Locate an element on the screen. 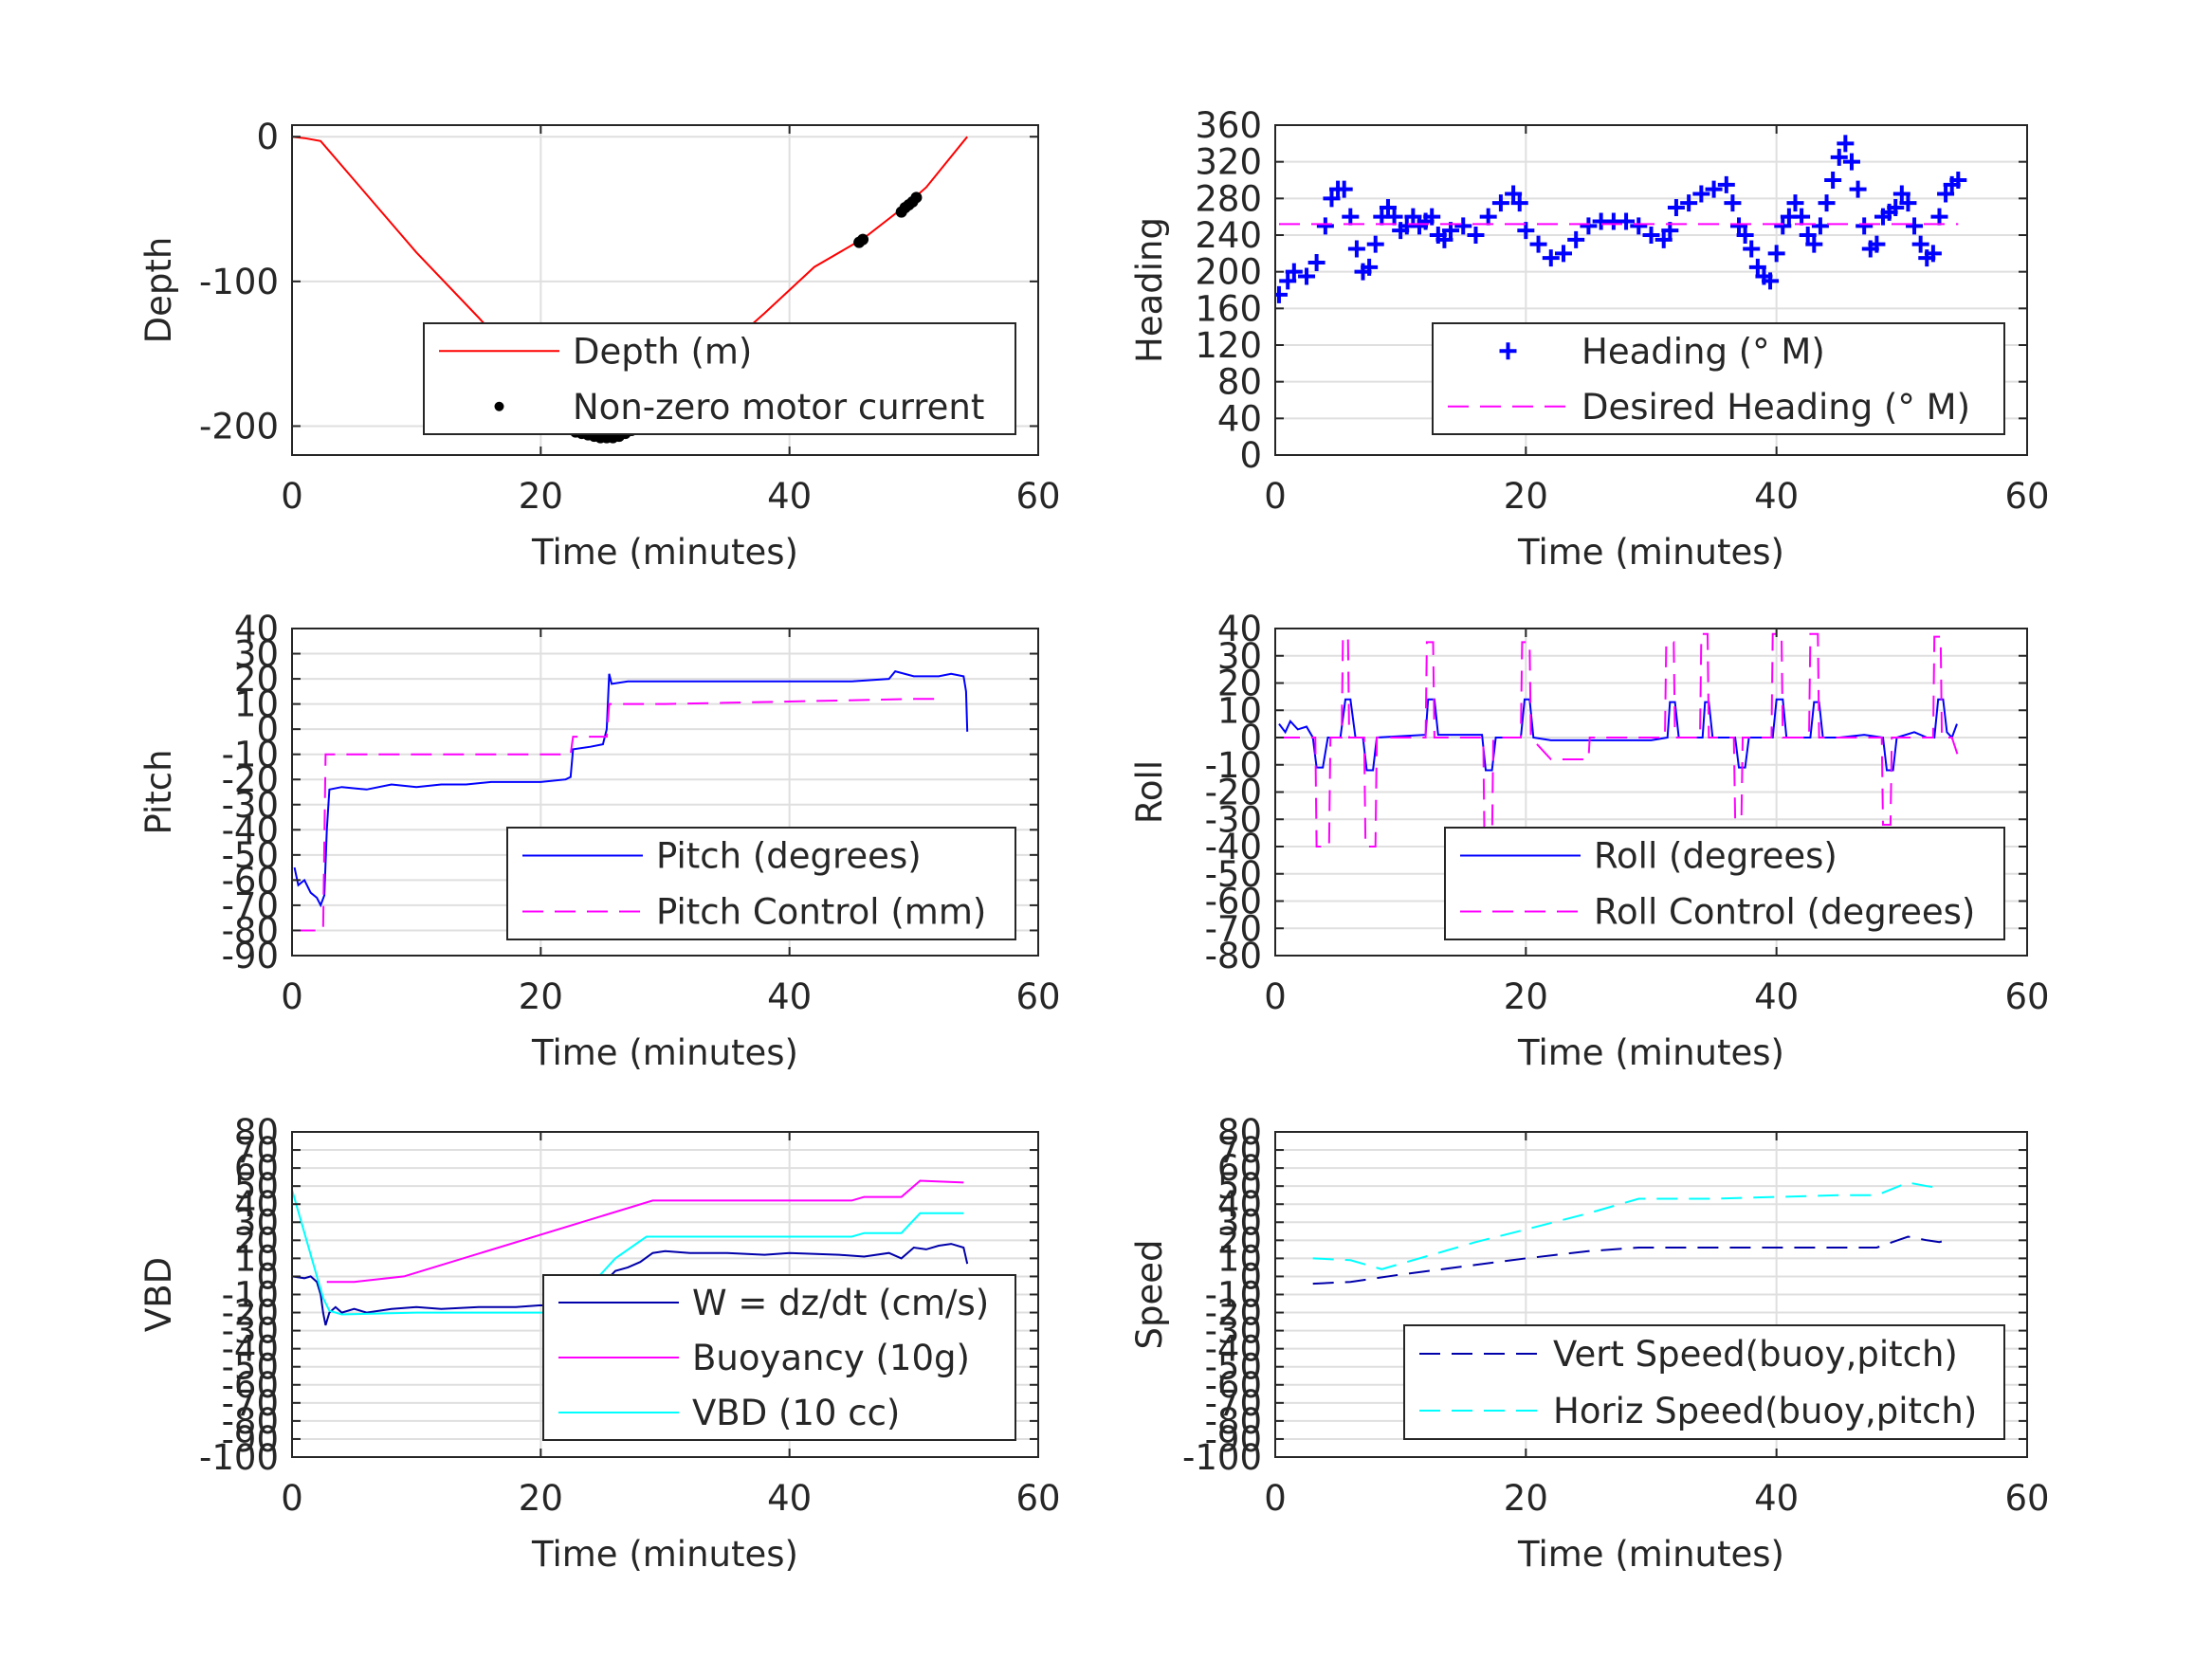 Image resolution: width=2212 pixels, height=1659 pixels. y-tick-label: 160 is located at coordinates (1228, 308).